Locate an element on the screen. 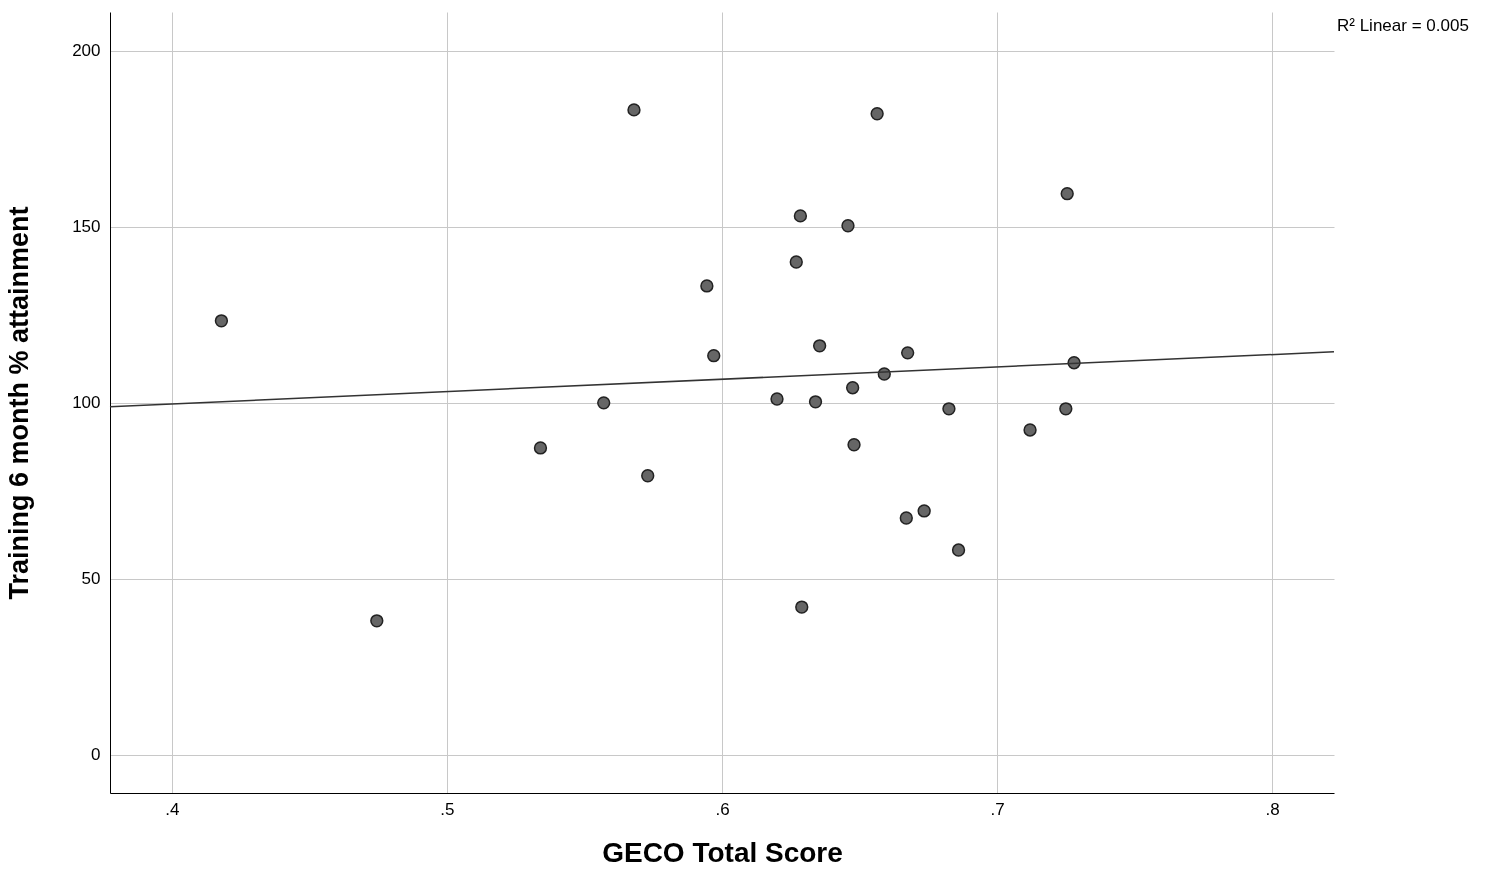  y-axis-title: Training 6 month % attainment is located at coordinates (19, 403).